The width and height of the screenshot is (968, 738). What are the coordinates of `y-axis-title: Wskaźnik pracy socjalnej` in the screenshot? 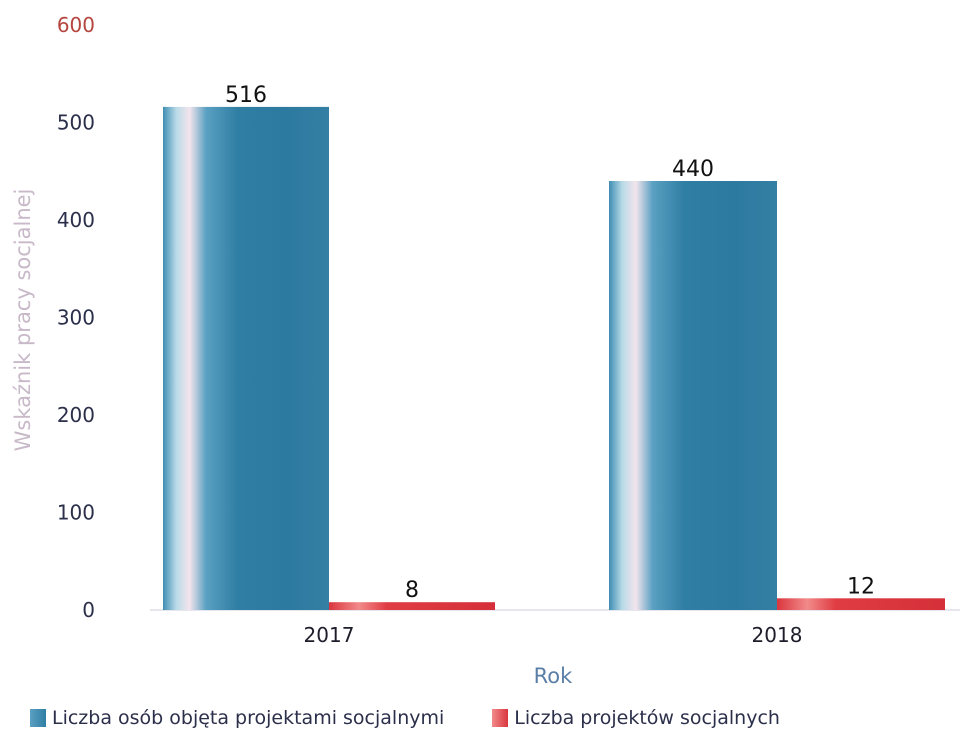 It's located at (23, 320).